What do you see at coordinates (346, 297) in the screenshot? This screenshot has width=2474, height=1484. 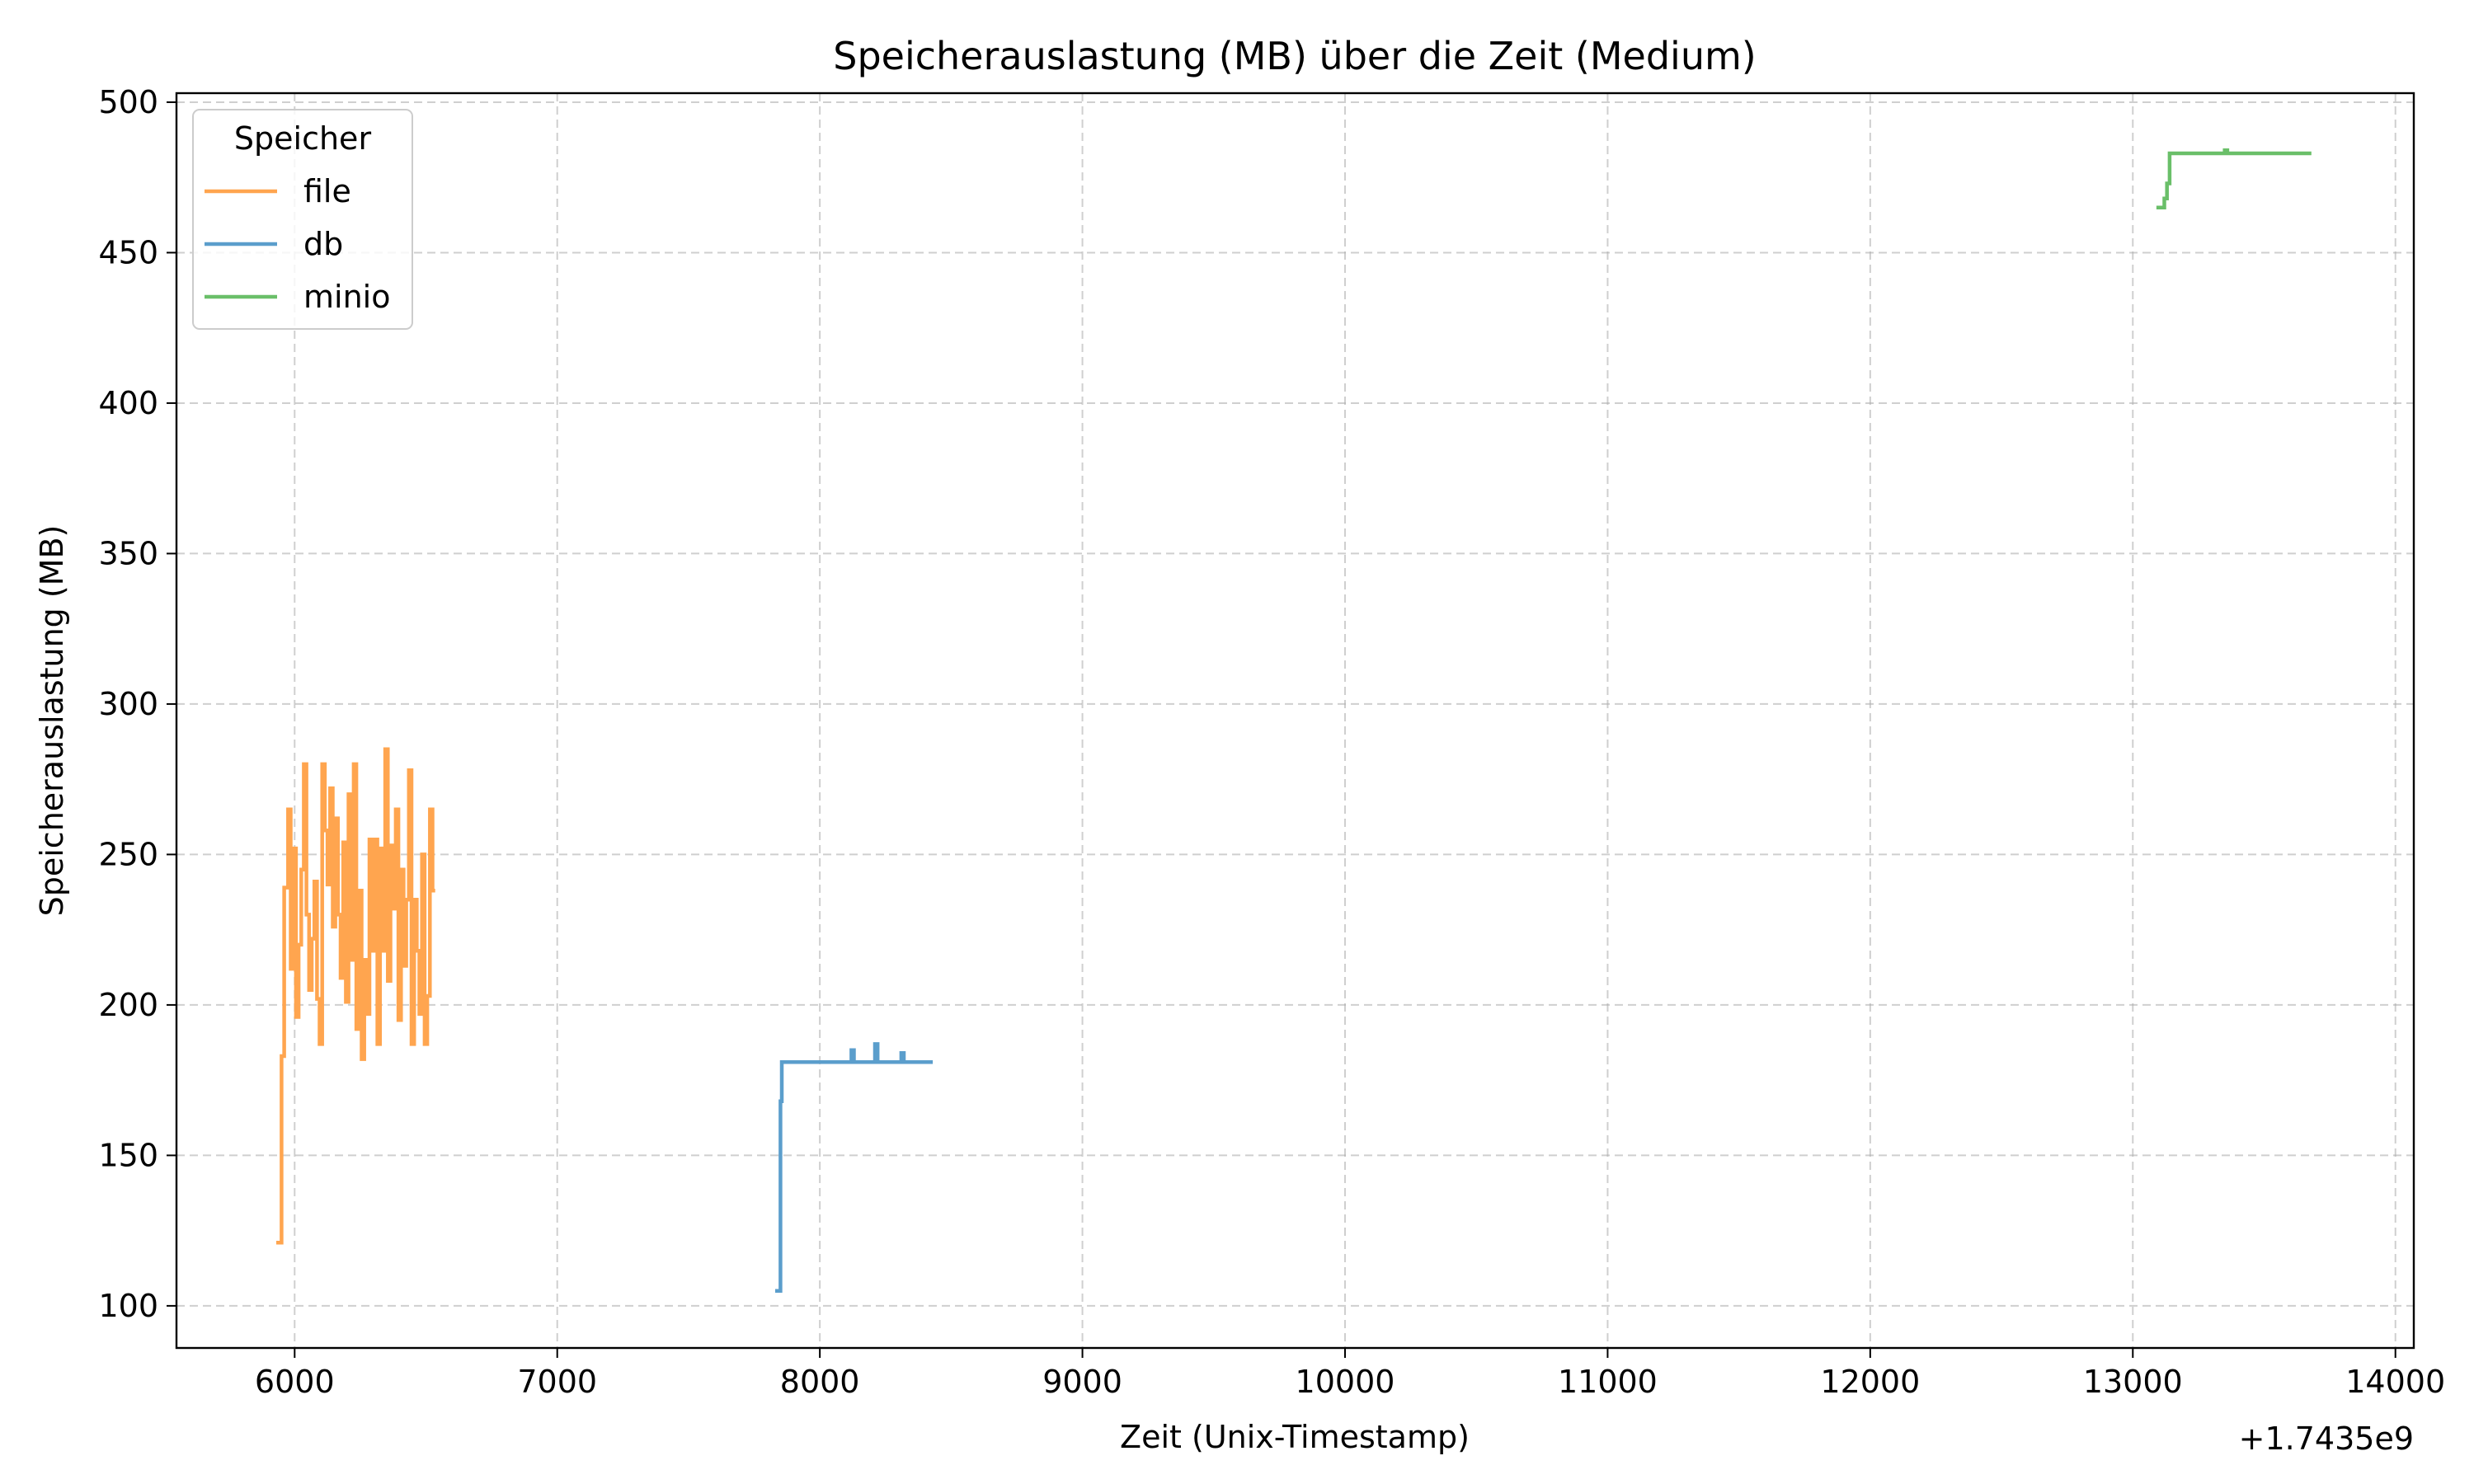 I see `legend-label-minio: minio` at bounding box center [346, 297].